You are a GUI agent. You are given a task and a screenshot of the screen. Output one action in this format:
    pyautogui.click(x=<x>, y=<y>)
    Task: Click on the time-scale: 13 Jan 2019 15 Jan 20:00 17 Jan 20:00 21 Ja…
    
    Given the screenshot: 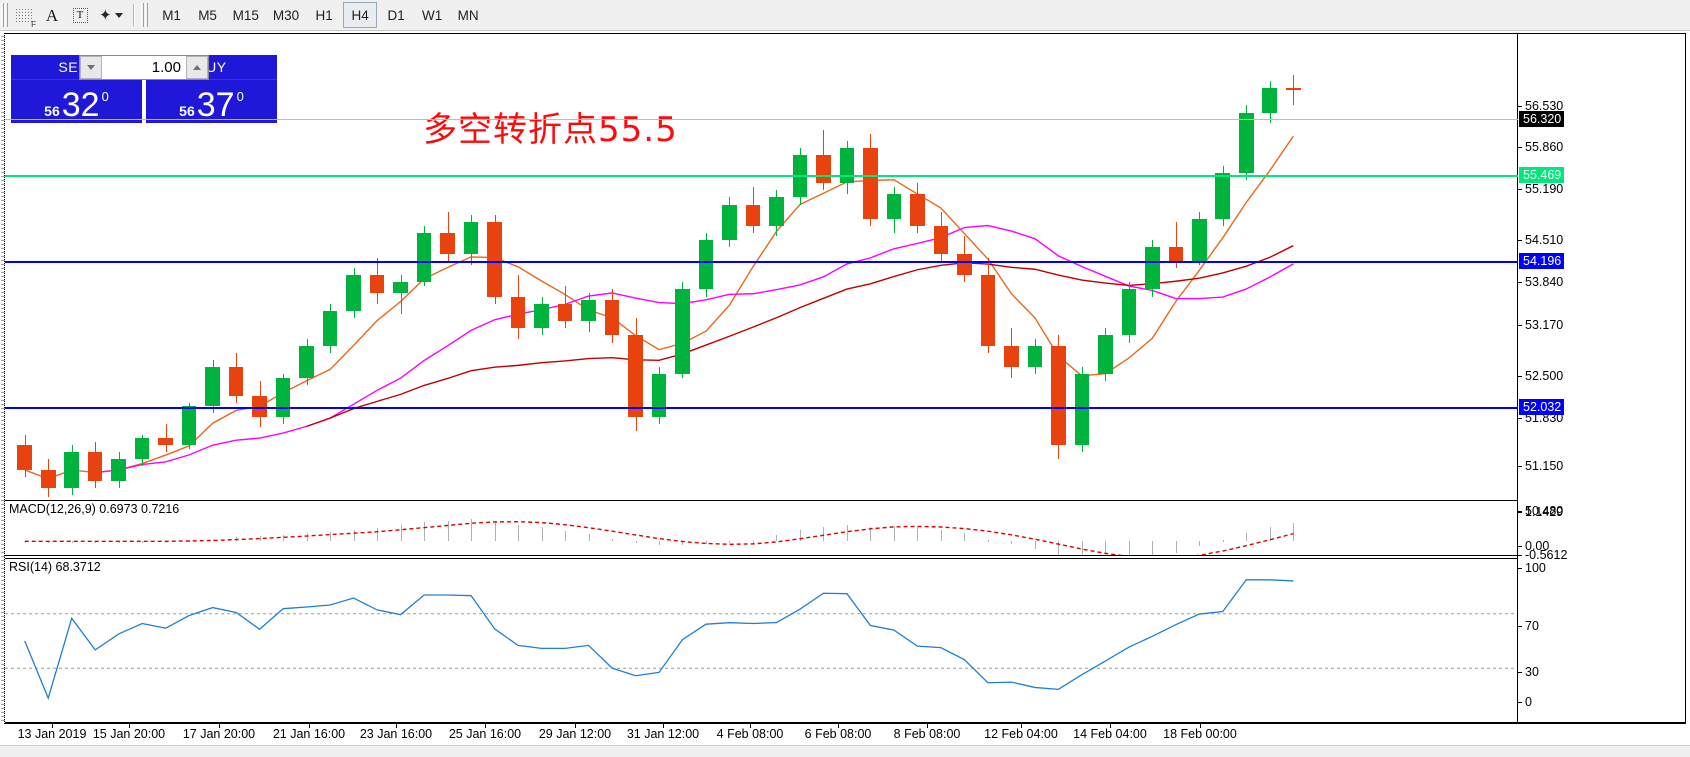 What is the action you would take?
    pyautogui.click(x=845, y=734)
    